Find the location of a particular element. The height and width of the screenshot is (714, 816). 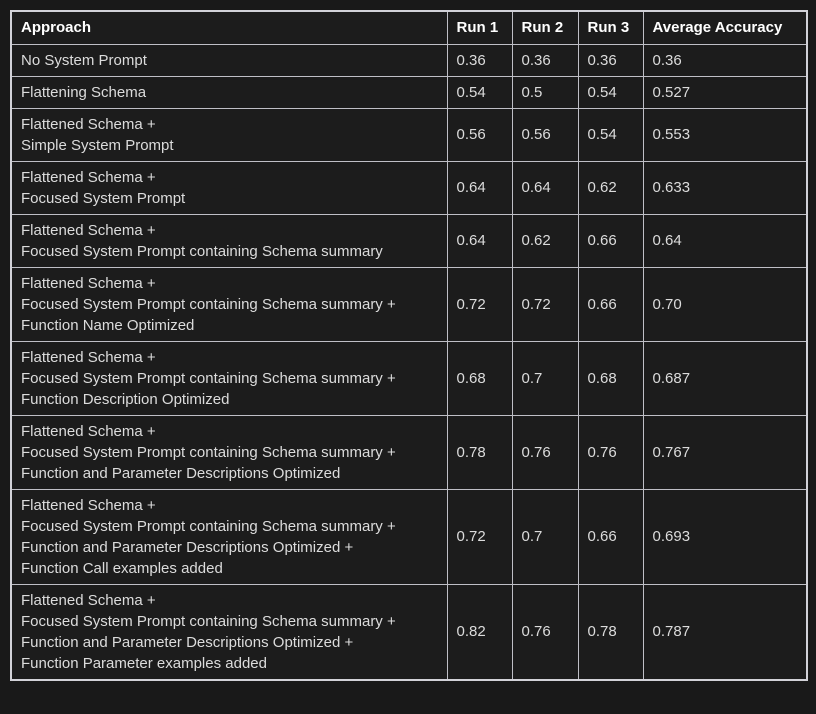

average-accuracy-cell: 0.767 is located at coordinates (725, 452).